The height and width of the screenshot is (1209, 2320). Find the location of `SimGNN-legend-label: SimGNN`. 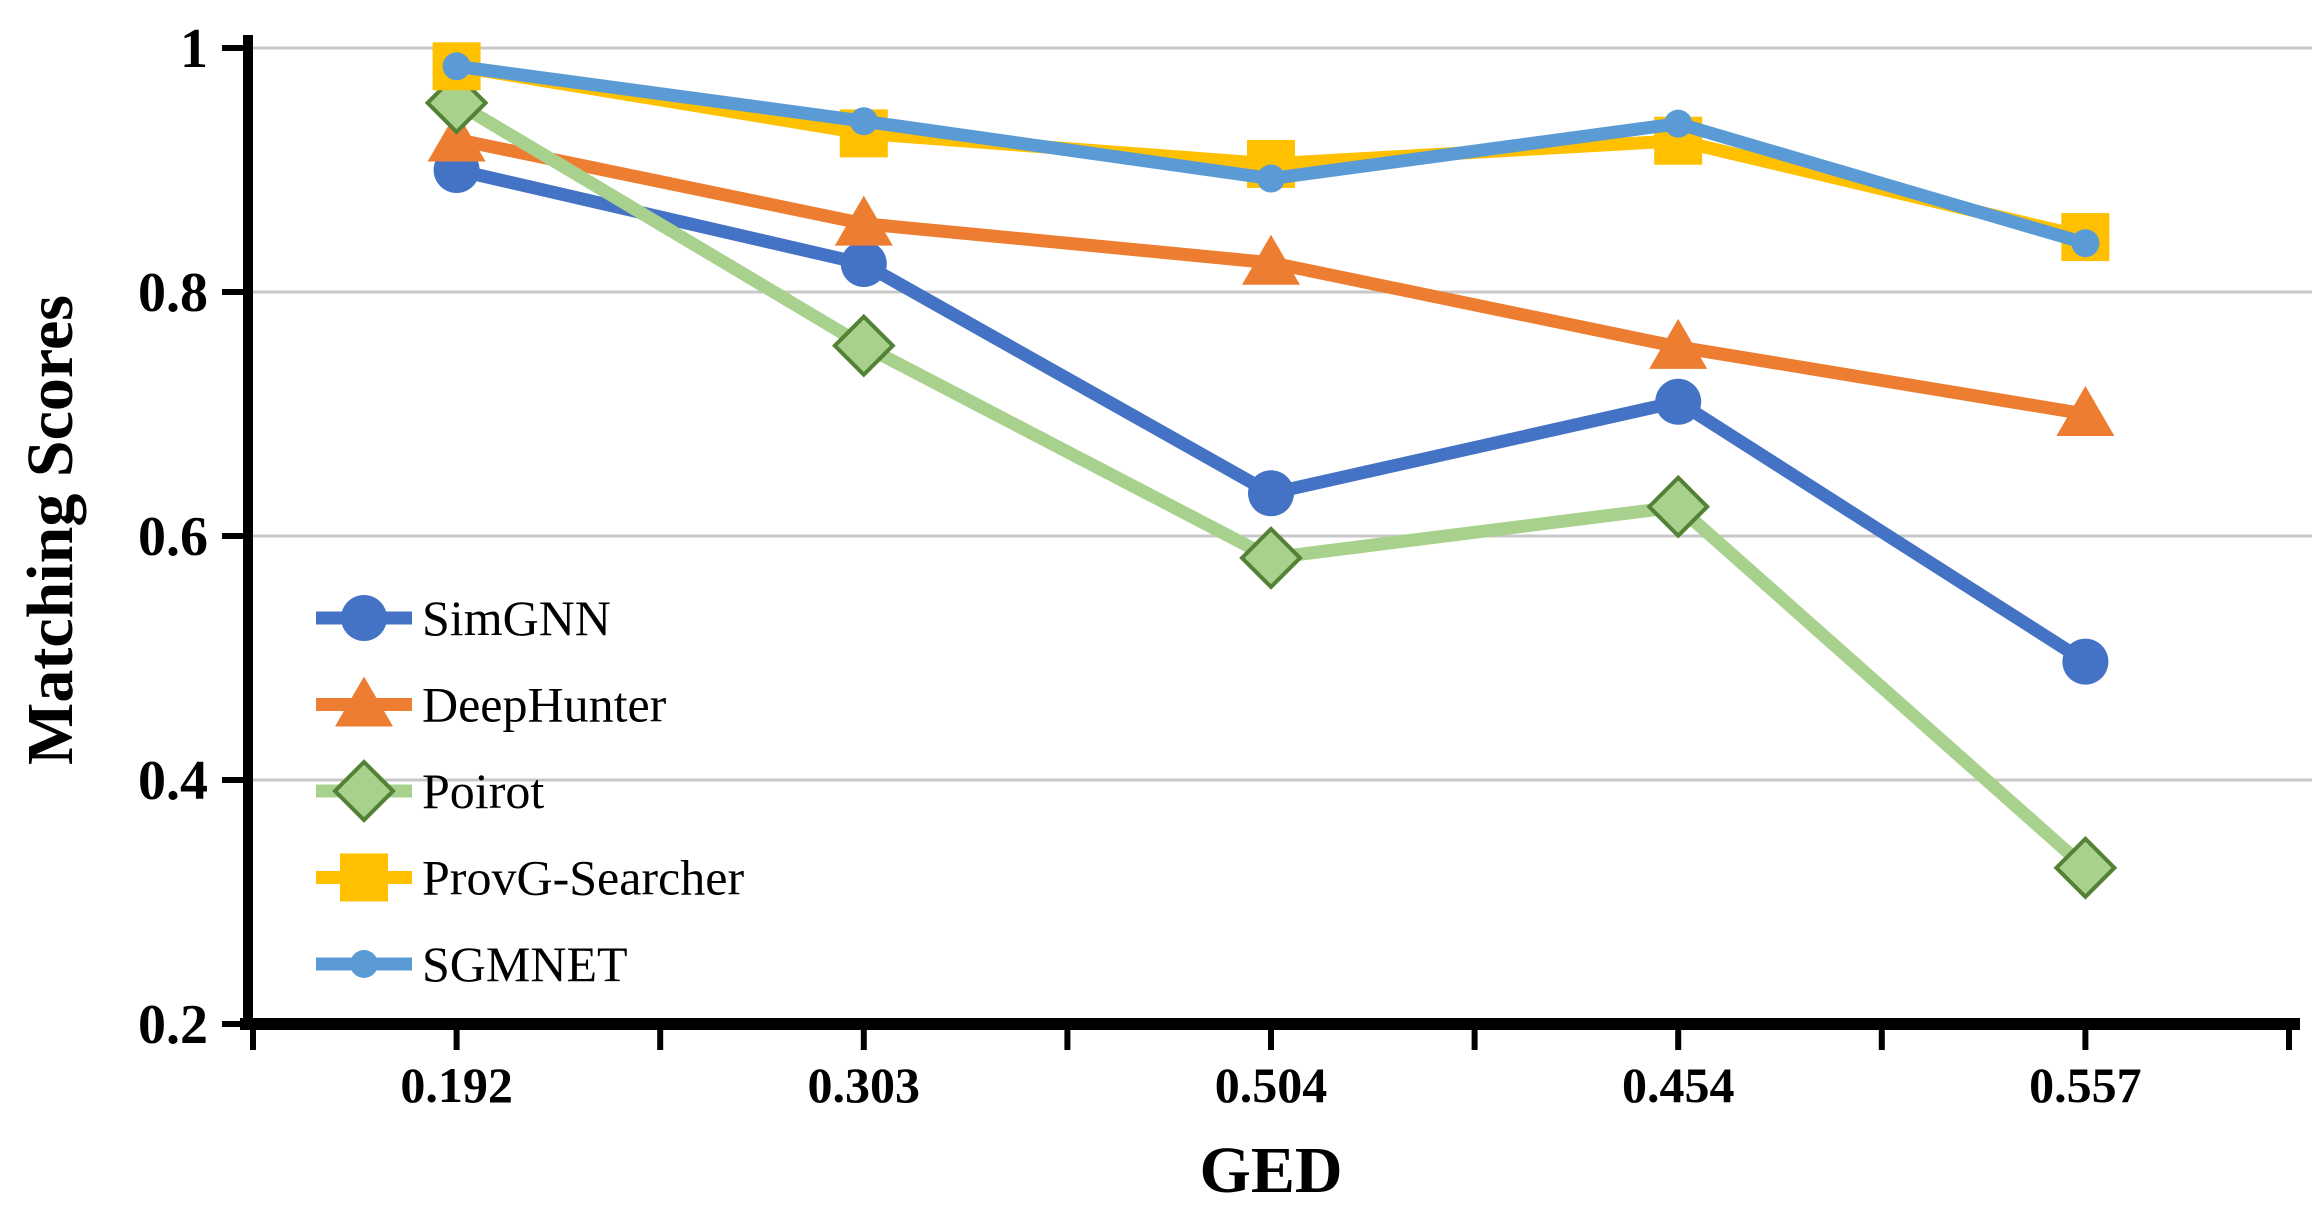

SimGNN-legend-label: SimGNN is located at coordinates (516, 618).